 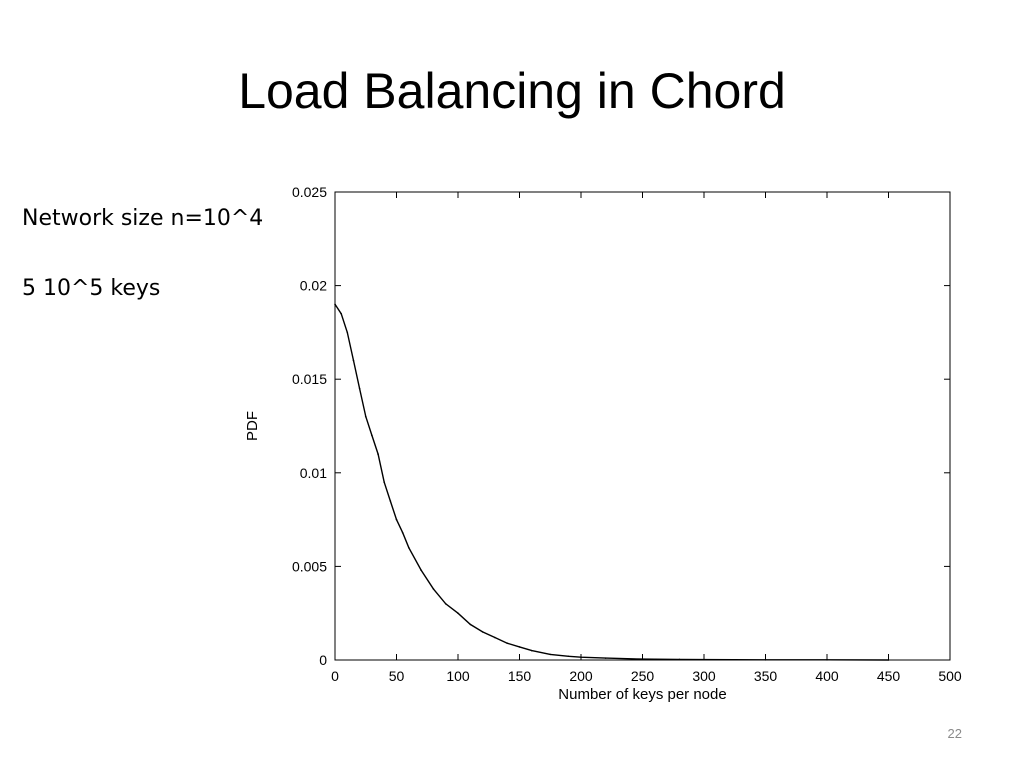 What do you see at coordinates (309, 192) in the screenshot?
I see `y-tick-label: 0.025` at bounding box center [309, 192].